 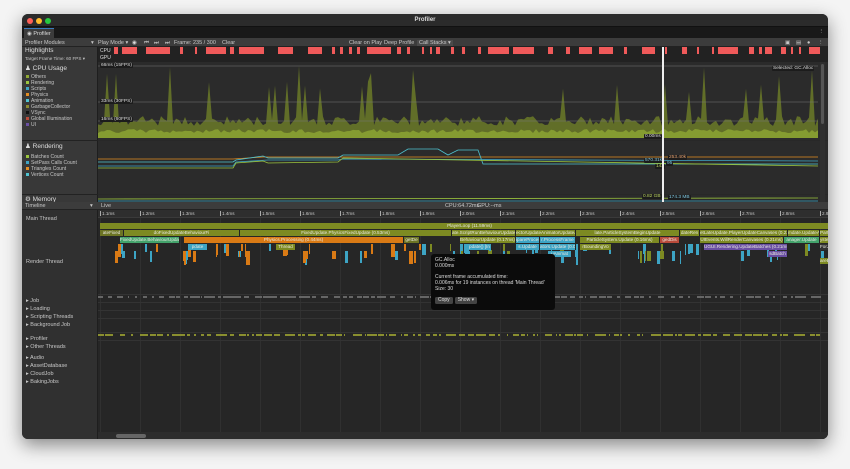 What do you see at coordinates (30, 21) in the screenshot?
I see `close-button` at bounding box center [30, 21].